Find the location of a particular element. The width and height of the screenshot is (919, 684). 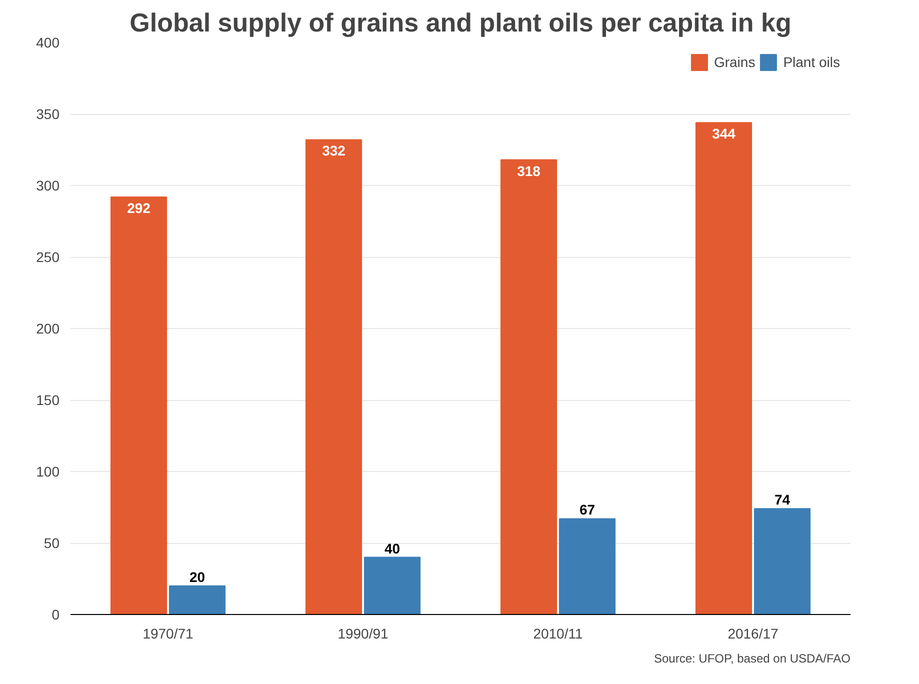

x-tick-label: 2016/17 is located at coordinates (753, 634).